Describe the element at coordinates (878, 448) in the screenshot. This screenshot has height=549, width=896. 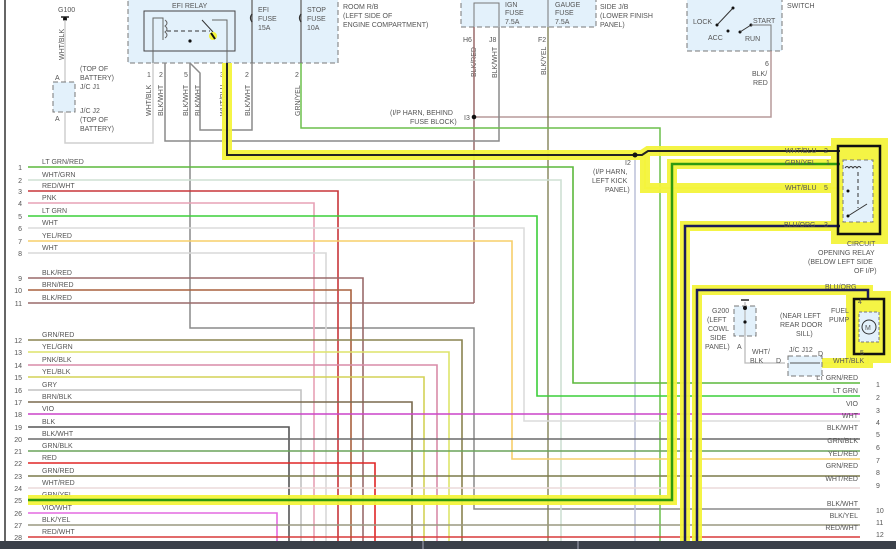
I see `right-pin-number: 6` at that location.